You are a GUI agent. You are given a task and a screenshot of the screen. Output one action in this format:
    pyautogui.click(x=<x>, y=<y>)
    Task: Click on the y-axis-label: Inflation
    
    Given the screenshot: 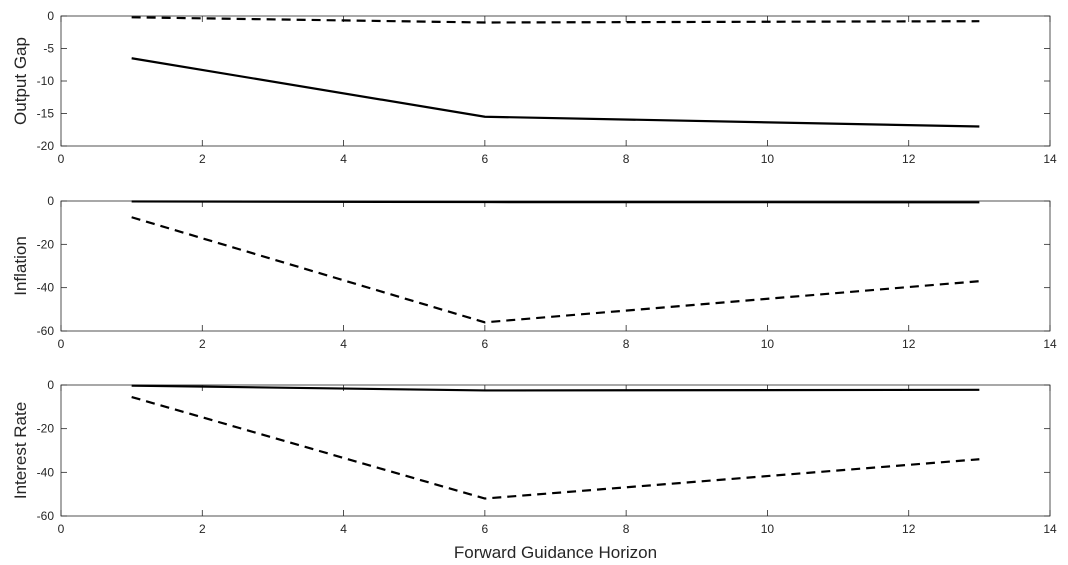 What is the action you would take?
    pyautogui.click(x=20, y=266)
    